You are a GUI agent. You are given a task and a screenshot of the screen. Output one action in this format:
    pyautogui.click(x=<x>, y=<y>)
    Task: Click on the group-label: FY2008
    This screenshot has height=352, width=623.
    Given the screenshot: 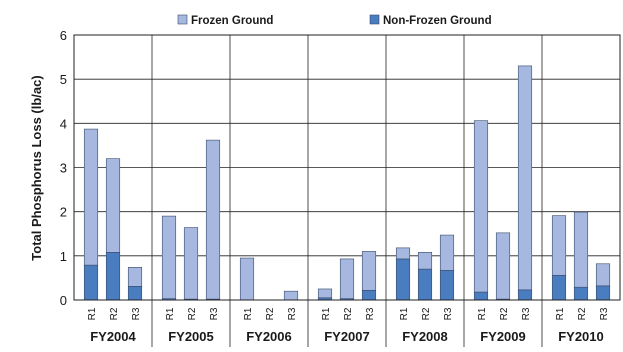 What is the action you would take?
    pyautogui.click(x=425, y=336)
    